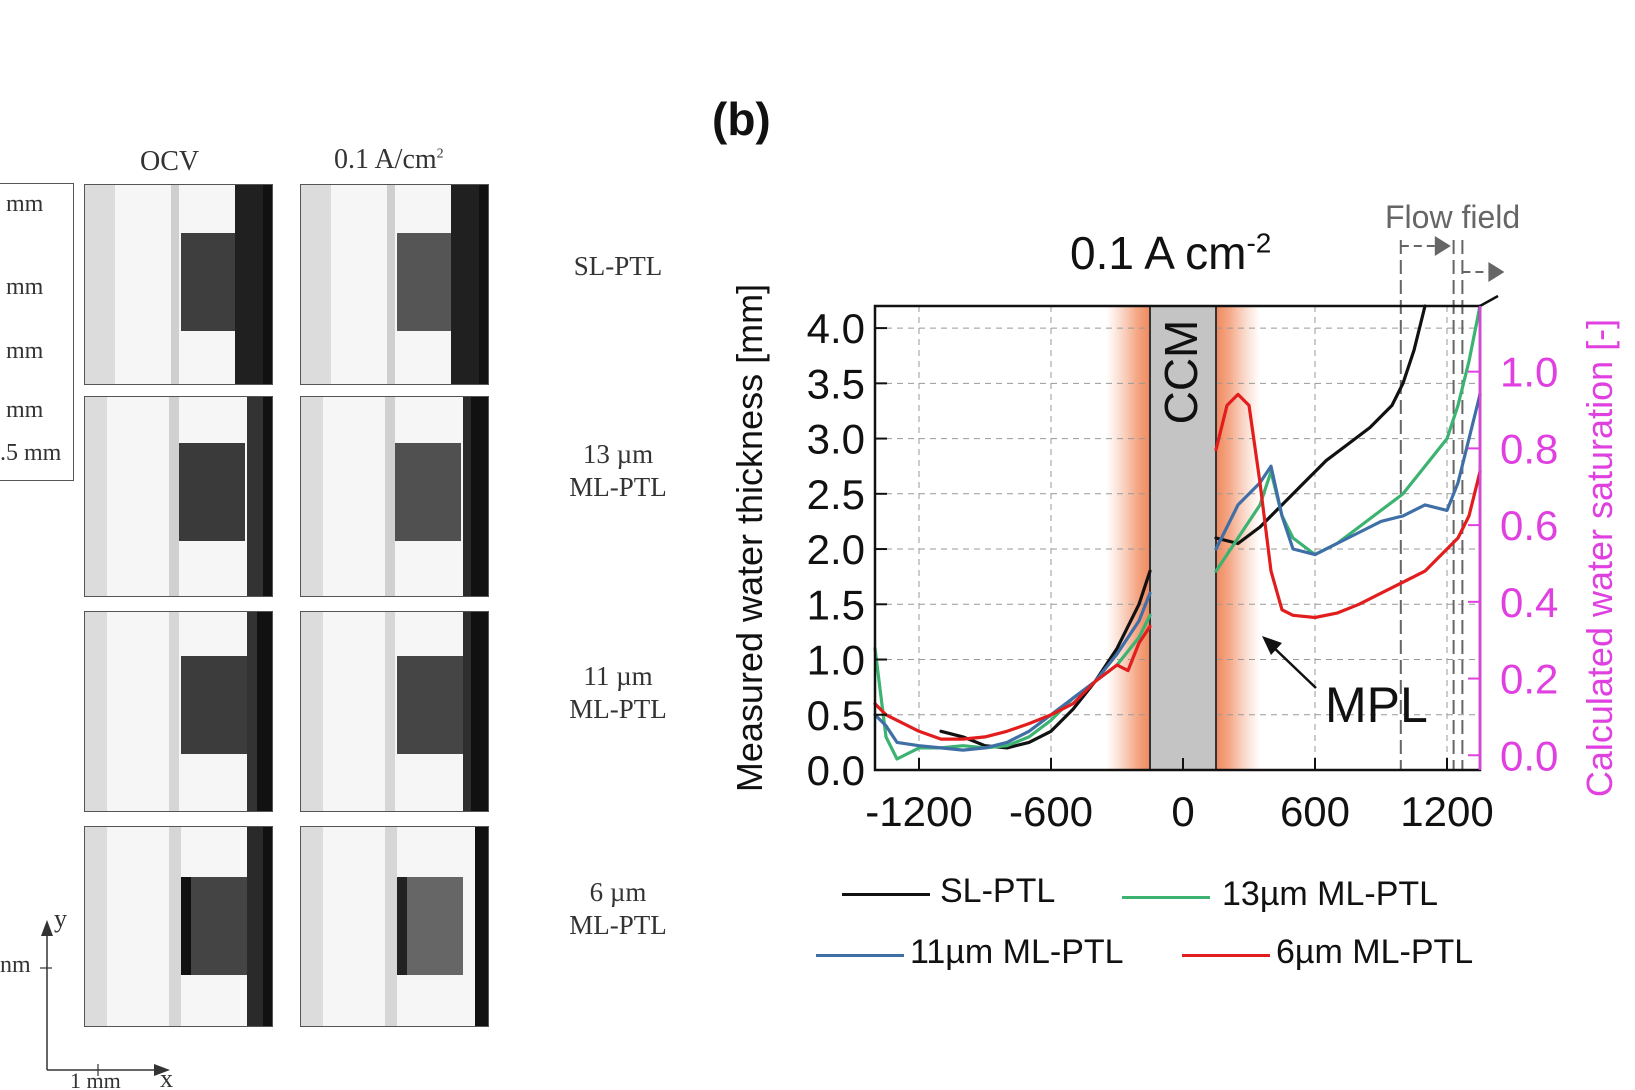 The height and width of the screenshot is (1090, 1635). What do you see at coordinates (1529, 602) in the screenshot?
I see `y2-tick-label: 0.4` at bounding box center [1529, 602].